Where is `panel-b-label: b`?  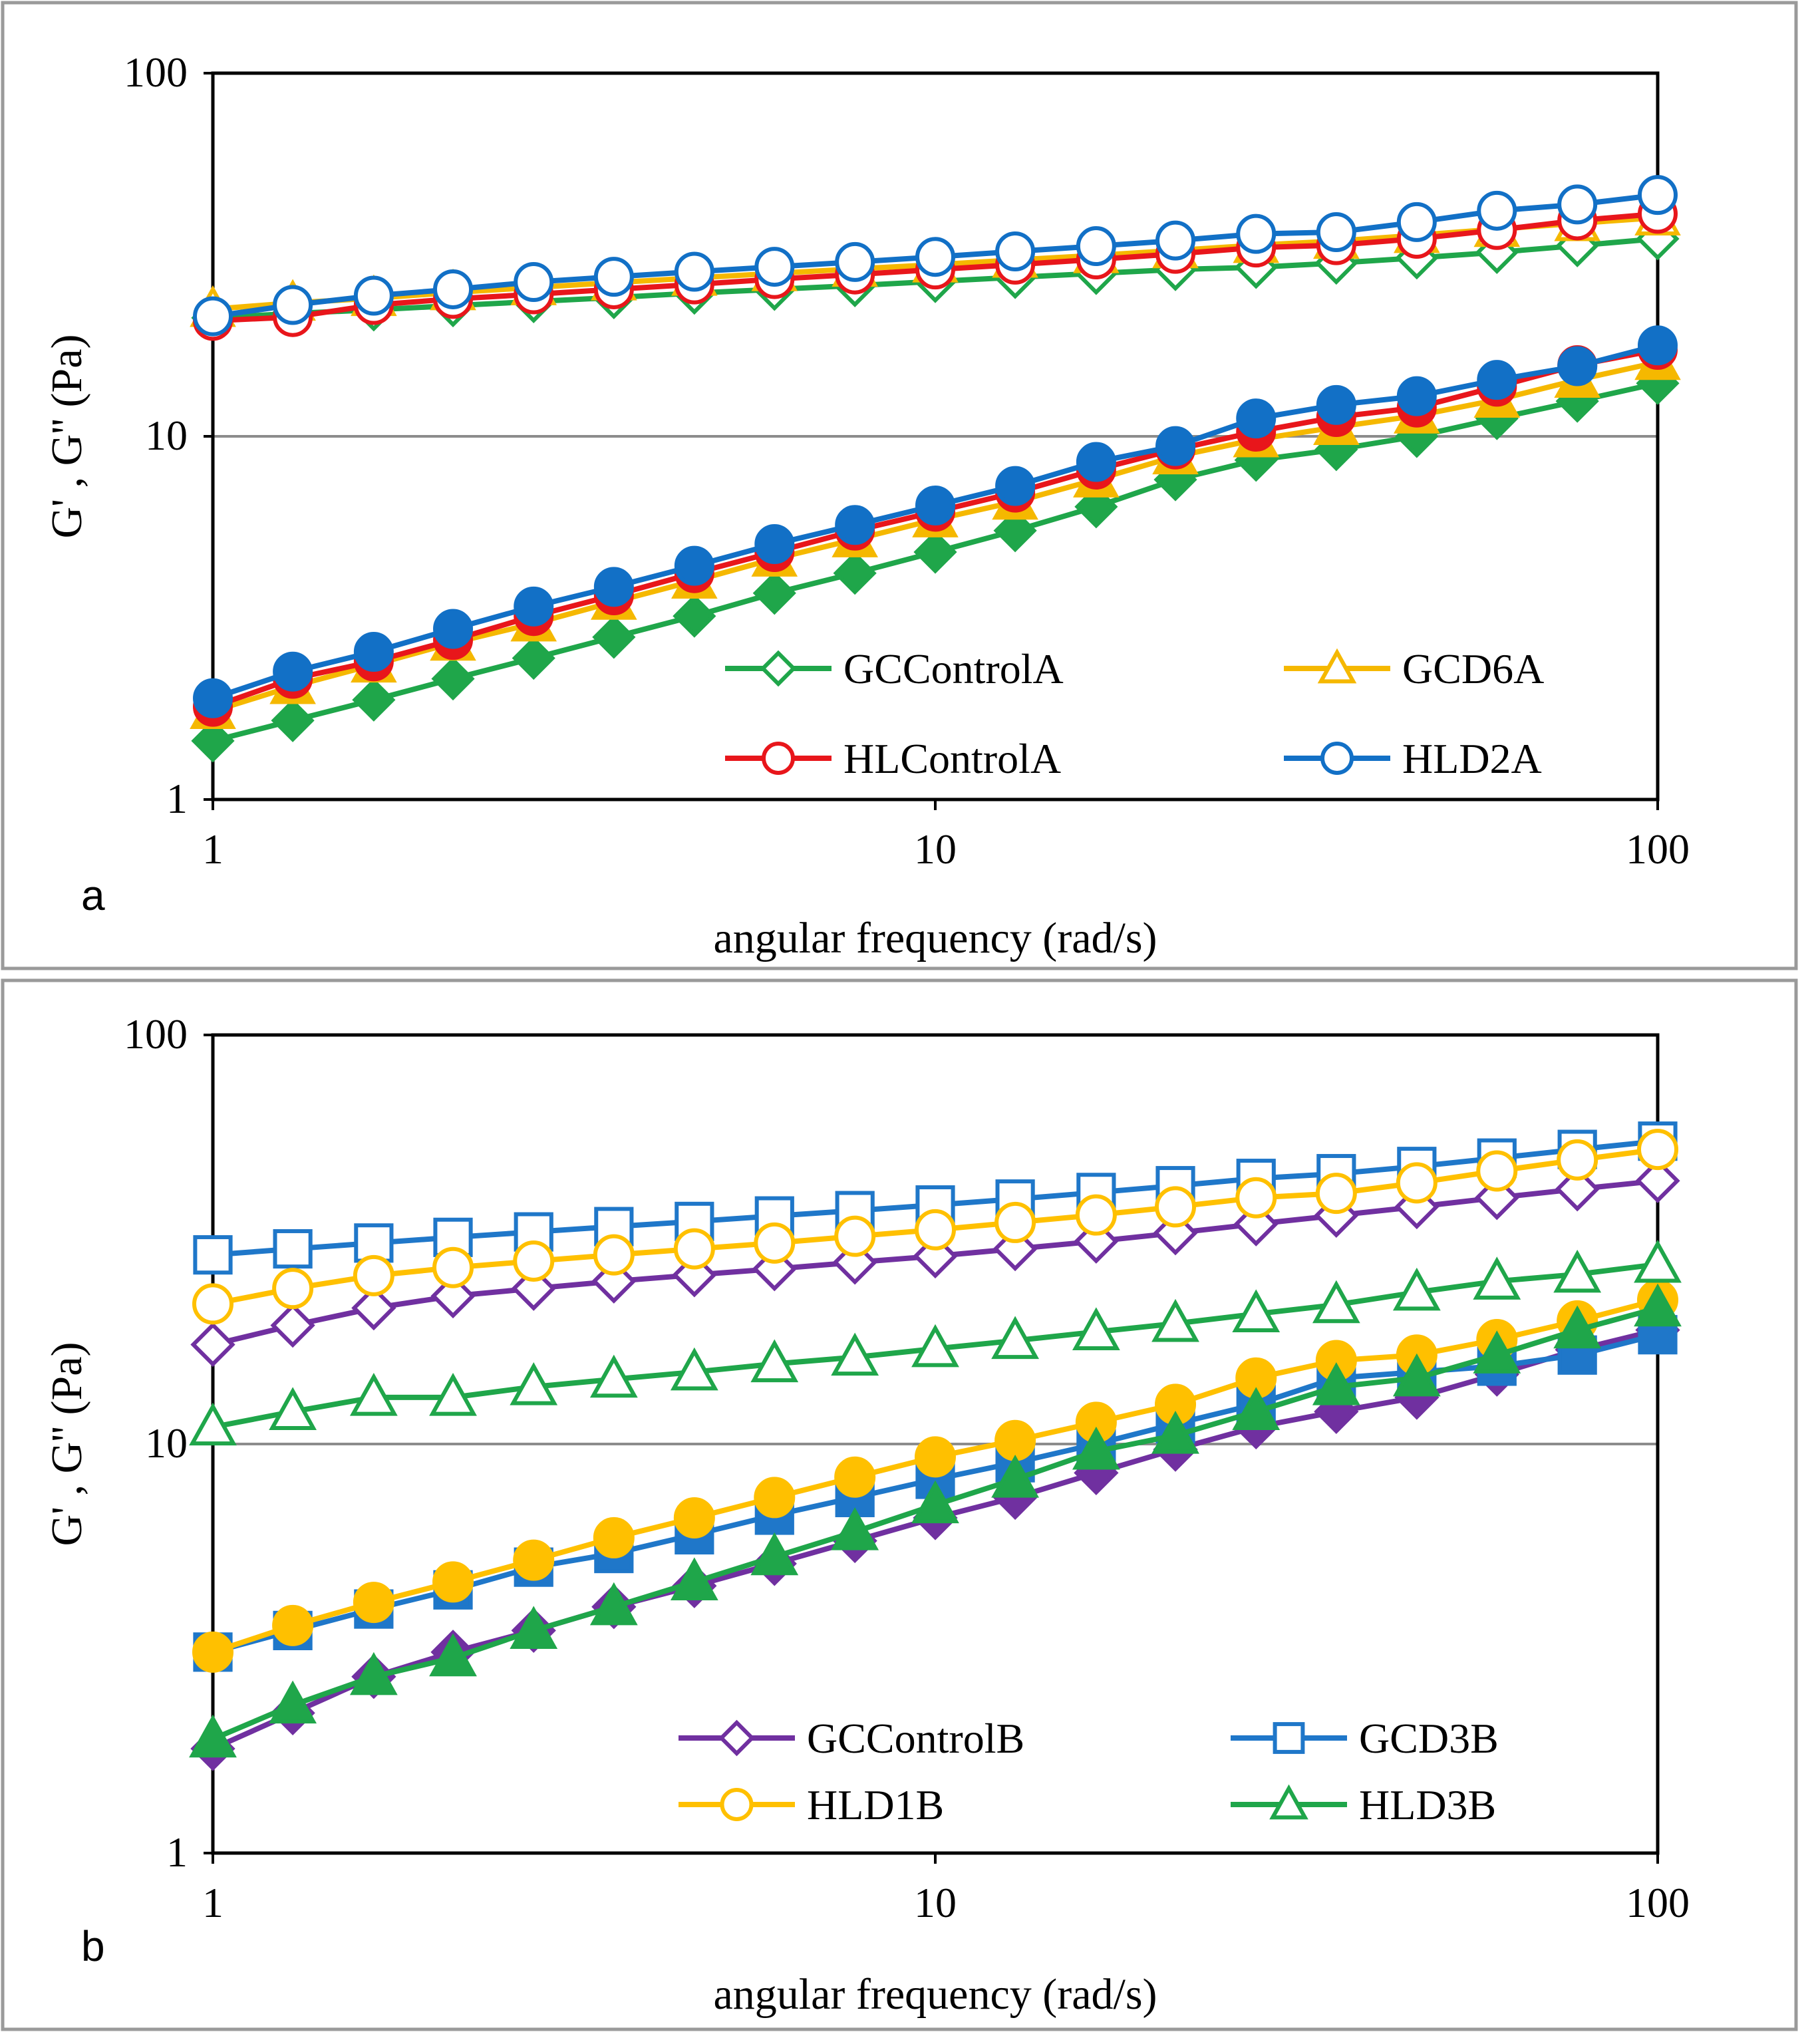 panel-b-label: b is located at coordinates (93, 1946).